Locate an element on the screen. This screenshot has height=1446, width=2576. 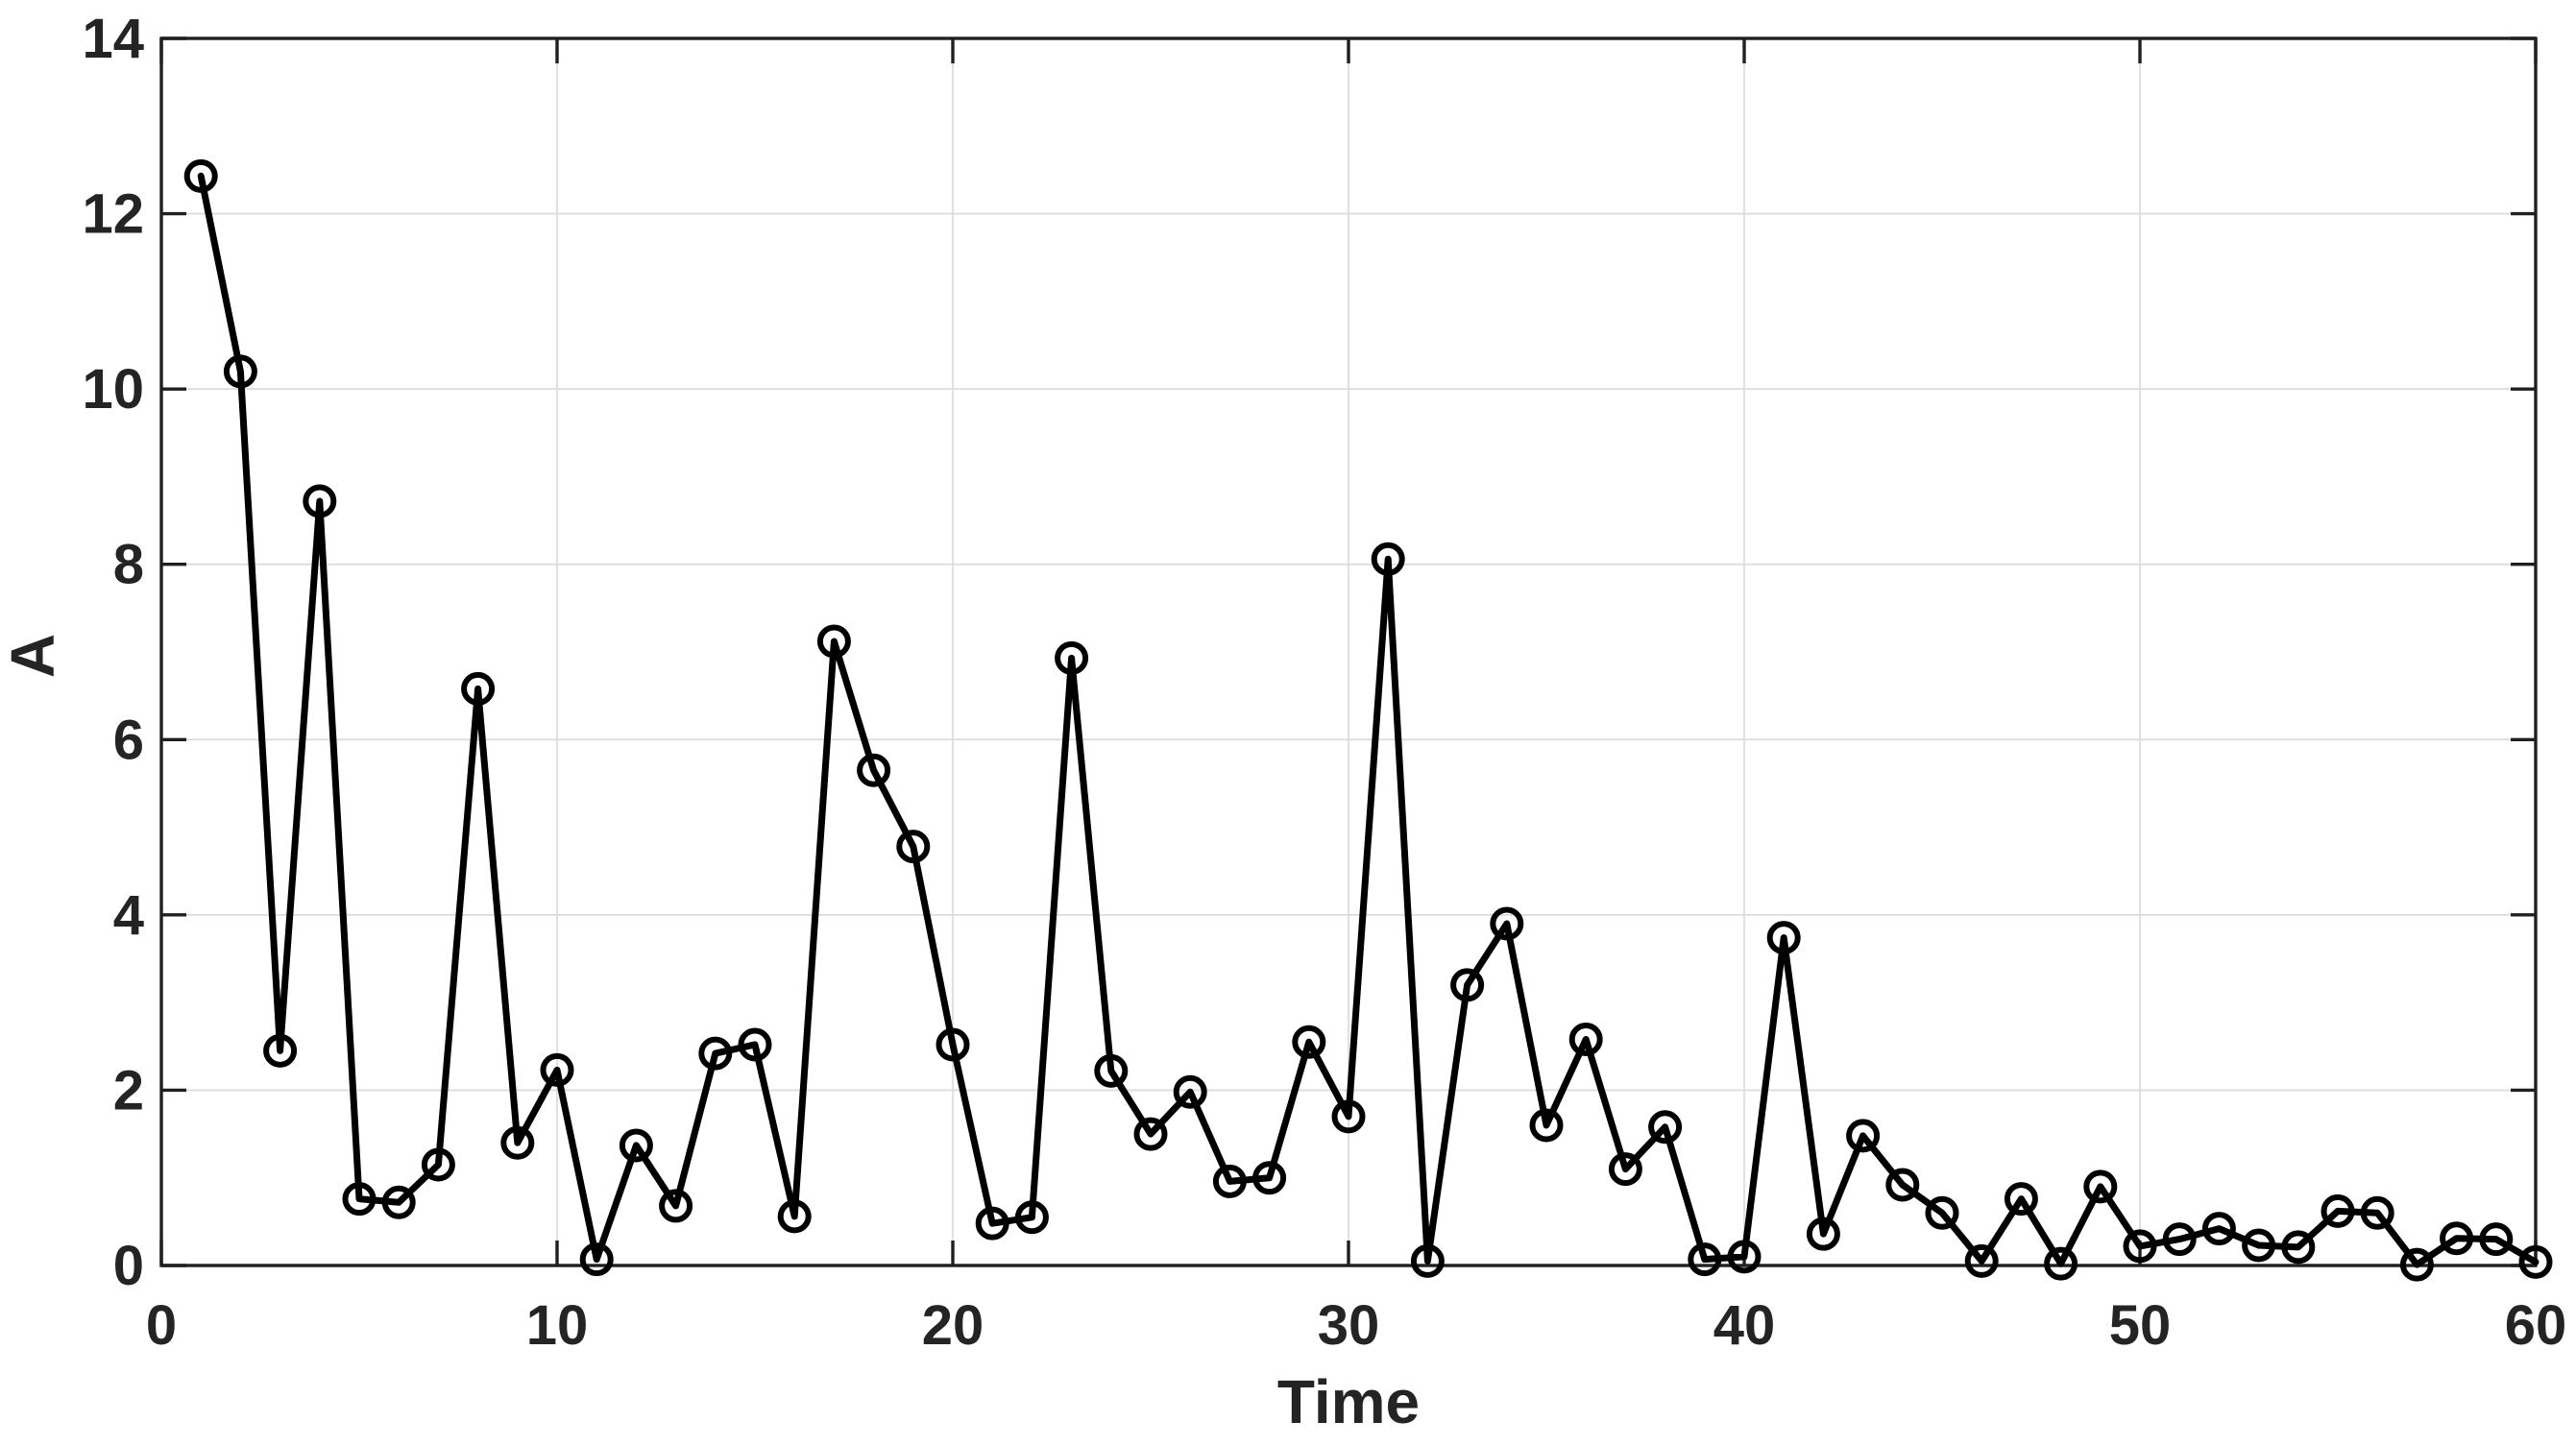
y-tick-label: 4 is located at coordinates (128, 916).